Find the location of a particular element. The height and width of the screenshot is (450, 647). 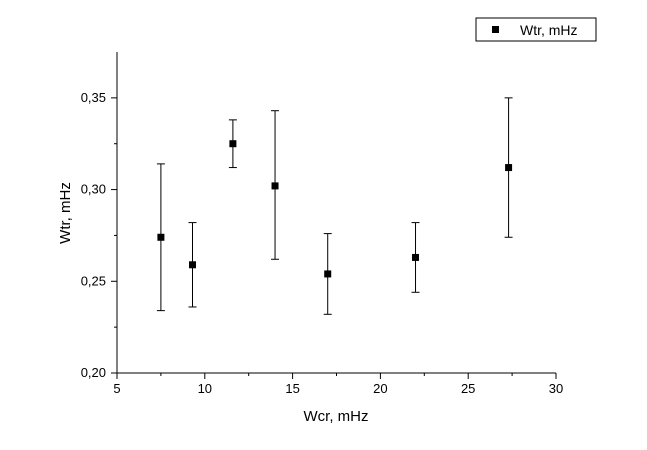

y-tick-label: 0,25 is located at coordinates (93, 280).